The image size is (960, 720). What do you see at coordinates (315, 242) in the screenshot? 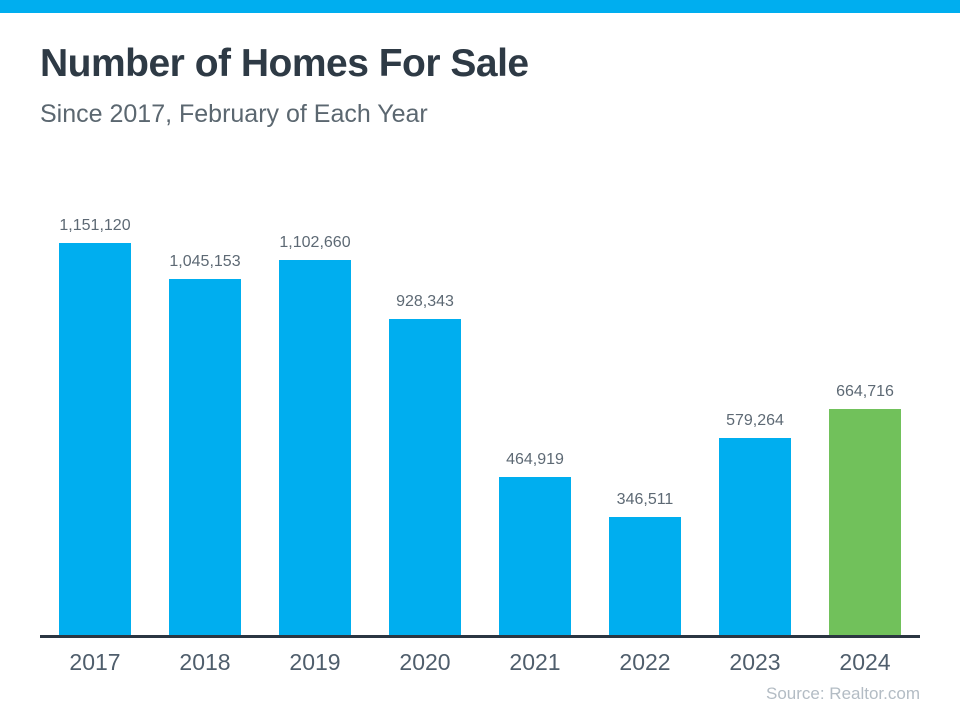
I see `bar-value-label: 1,102,660` at bounding box center [315, 242].